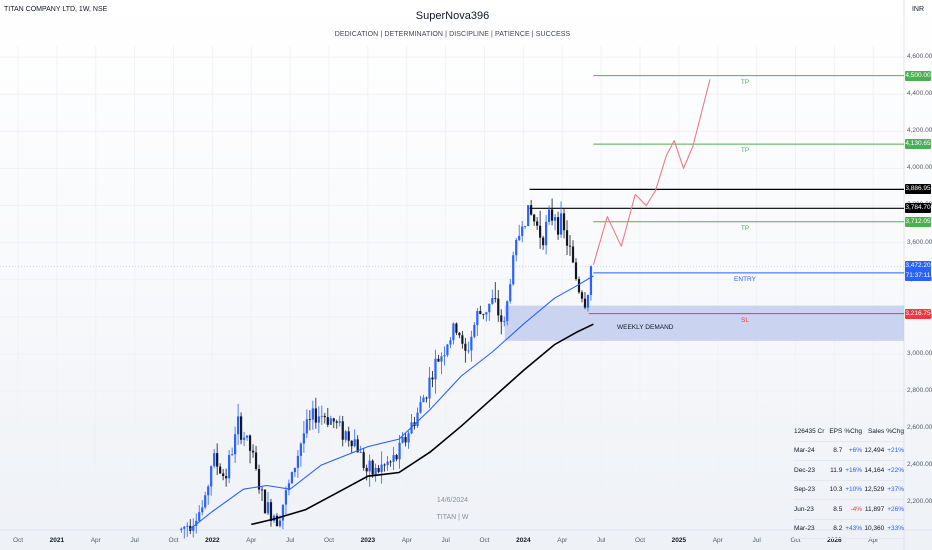 The width and height of the screenshot is (932, 550). Describe the element at coordinates (919, 427) in the screenshot. I see `price-tick-label: 2,600.00` at that location.